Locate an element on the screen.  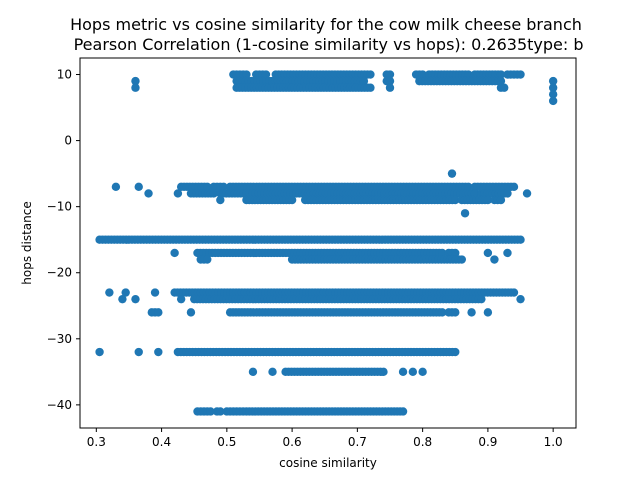
x-tick-label: 0.8 is located at coordinates (422, 442).